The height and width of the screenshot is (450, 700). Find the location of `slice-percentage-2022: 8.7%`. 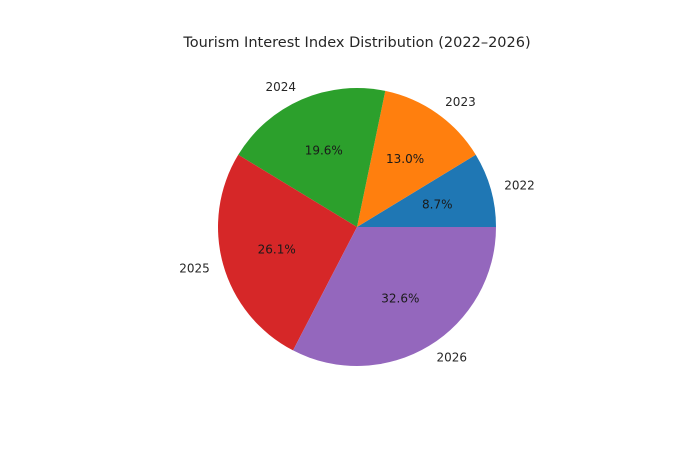

slice-percentage-2022: 8.7% is located at coordinates (437, 204).